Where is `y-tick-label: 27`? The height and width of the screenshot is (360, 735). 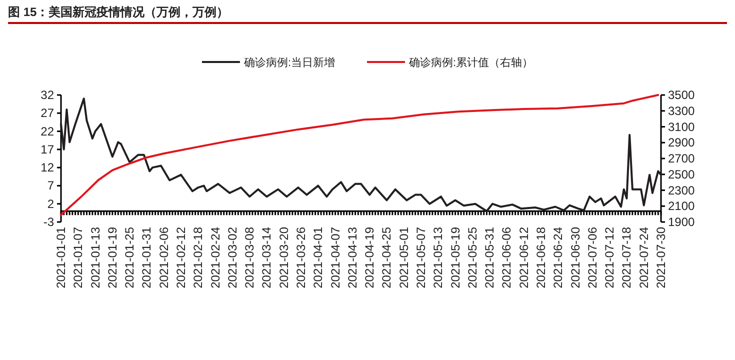 y-tick-label: 27 is located at coordinates (47, 113).